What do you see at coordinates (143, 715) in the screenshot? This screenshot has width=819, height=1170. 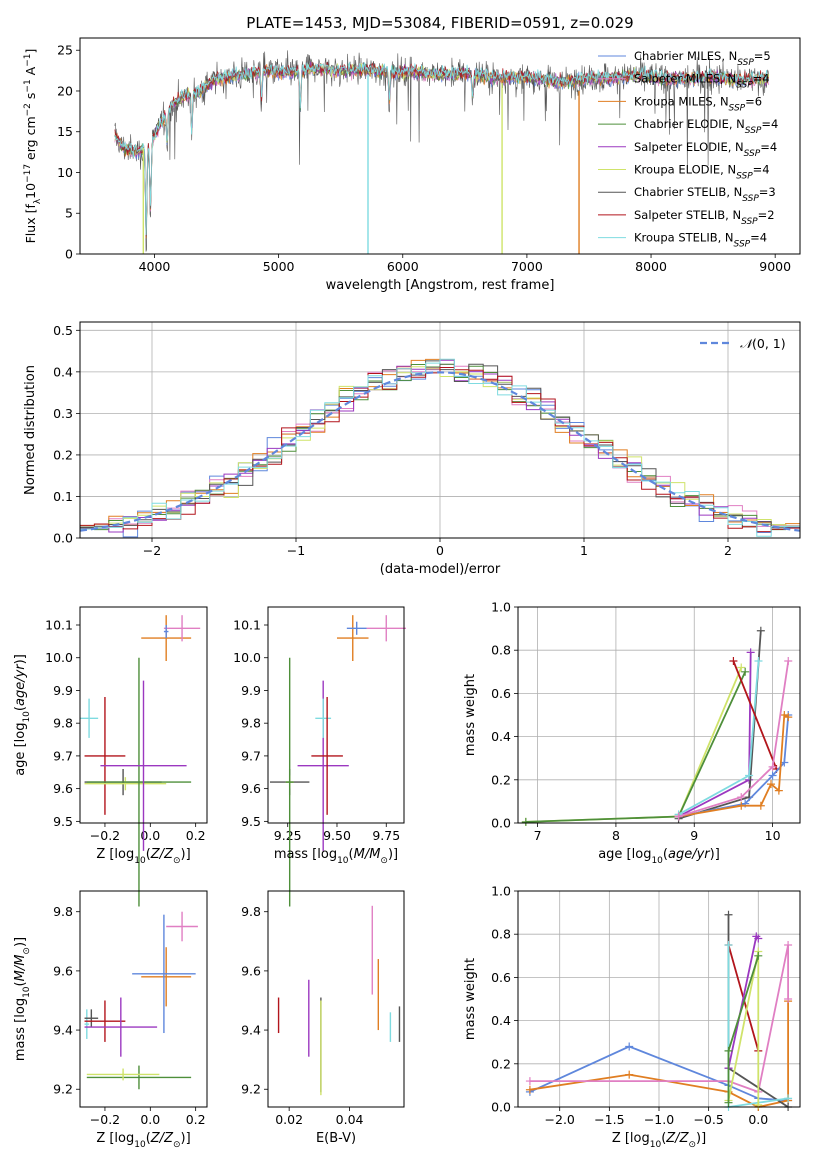 I see `age_vs_Z-frame` at bounding box center [143, 715].